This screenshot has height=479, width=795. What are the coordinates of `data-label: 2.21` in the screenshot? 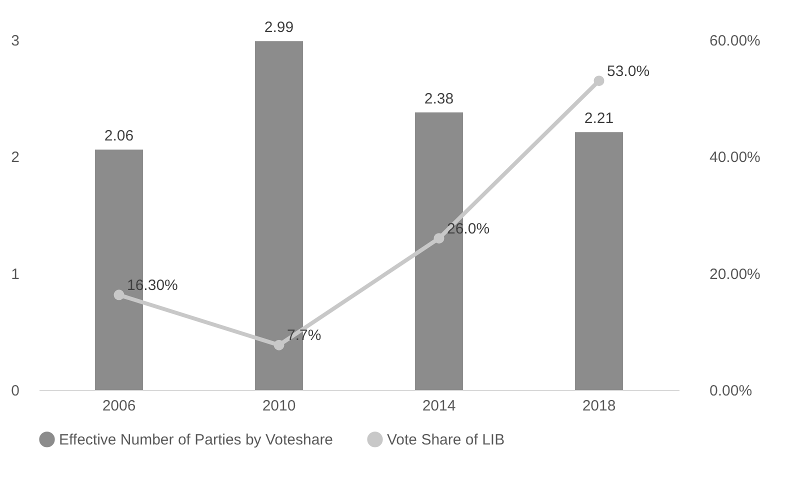 It's located at (599, 119).